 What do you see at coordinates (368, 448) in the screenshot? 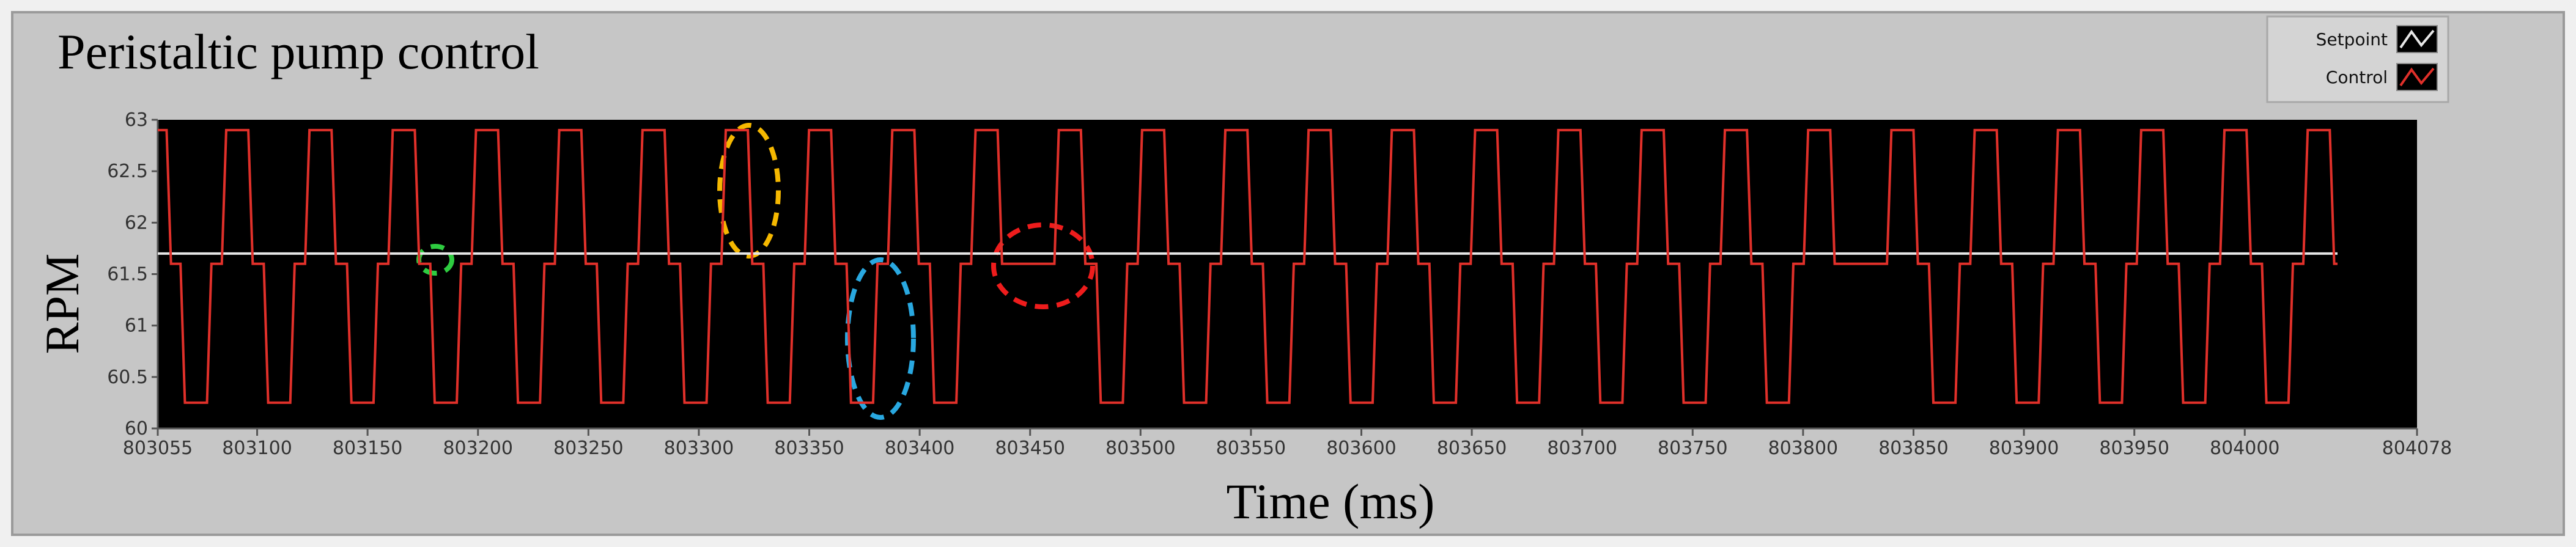
I see `x-tick-label: 803150` at bounding box center [368, 448].